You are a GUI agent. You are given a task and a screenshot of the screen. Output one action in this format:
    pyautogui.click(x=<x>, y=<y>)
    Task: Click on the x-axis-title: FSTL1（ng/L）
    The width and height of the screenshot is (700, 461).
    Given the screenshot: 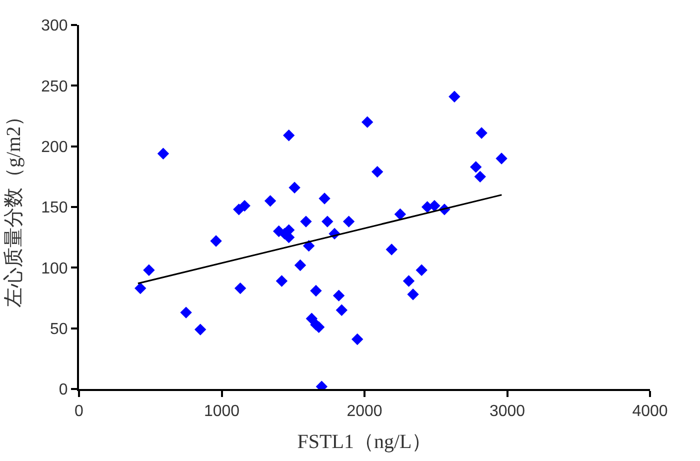 What is the action you would take?
    pyautogui.click(x=364, y=442)
    